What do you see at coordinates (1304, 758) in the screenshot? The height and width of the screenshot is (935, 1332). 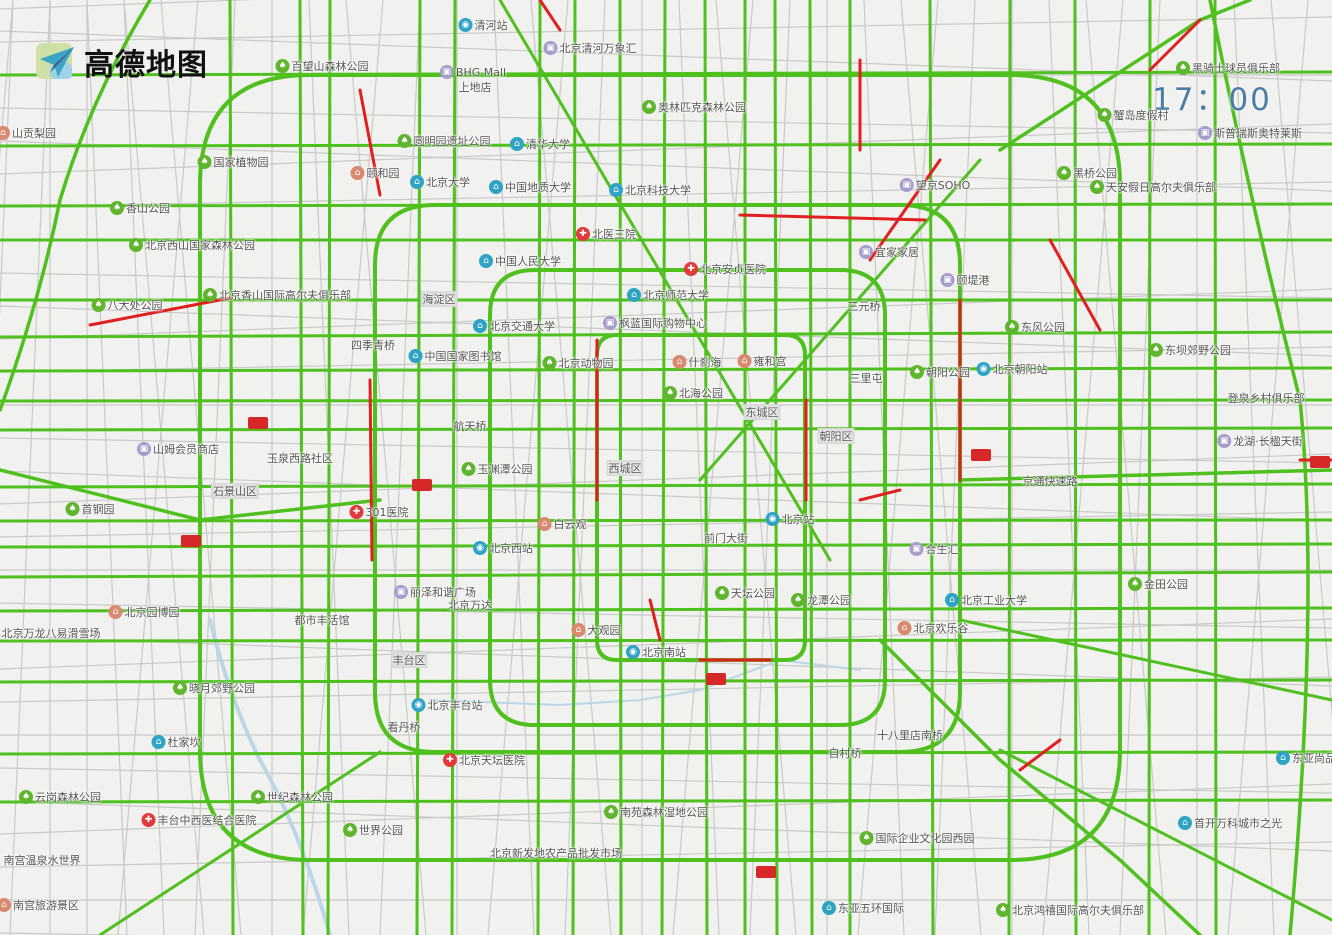 I see `map-label: ⌂ 东亚尚品` at bounding box center [1304, 758].